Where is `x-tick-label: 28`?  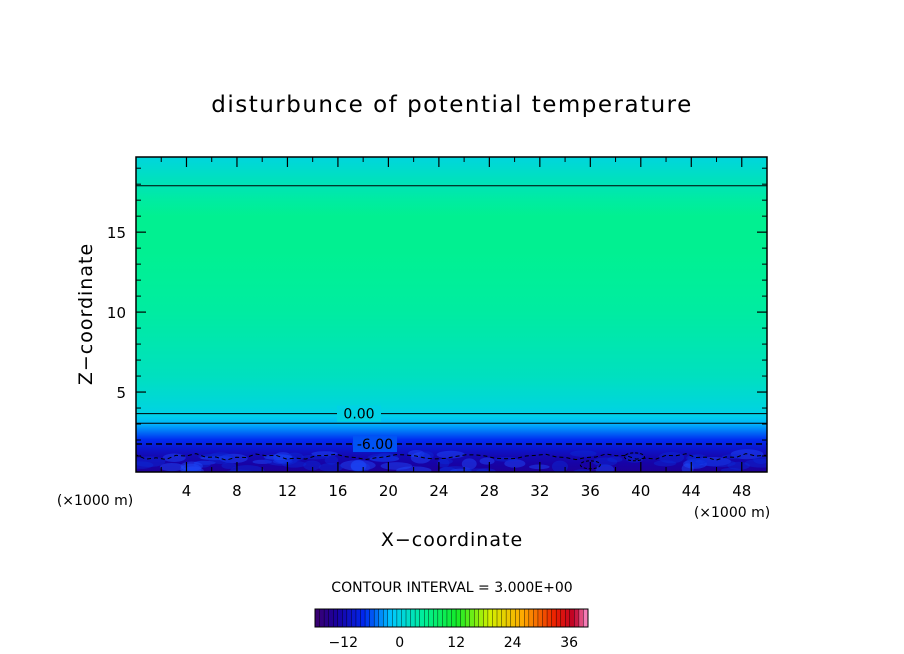 x-tick-label: 28 is located at coordinates (489, 491).